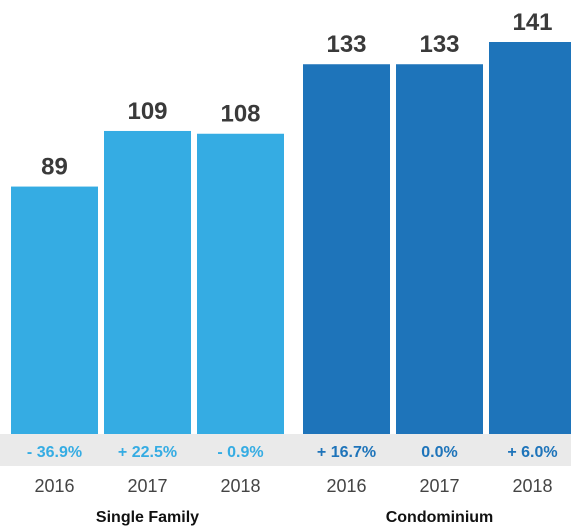 This screenshot has width=571, height=529. Describe the element at coordinates (54, 452) in the screenshot. I see `change-label-single-family-2016: - 36.9%` at that location.